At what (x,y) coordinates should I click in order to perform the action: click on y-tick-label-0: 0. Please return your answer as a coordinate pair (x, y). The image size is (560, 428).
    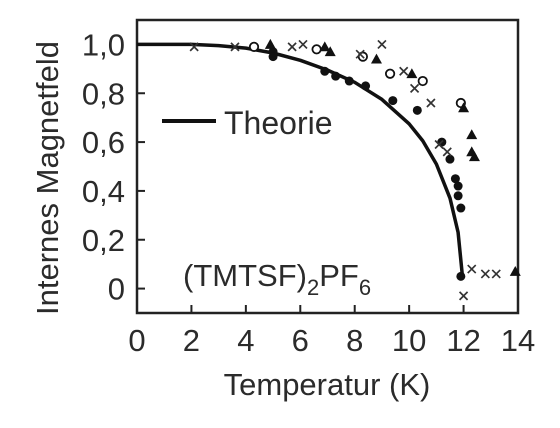
    Looking at the image, I should click on (116, 289).